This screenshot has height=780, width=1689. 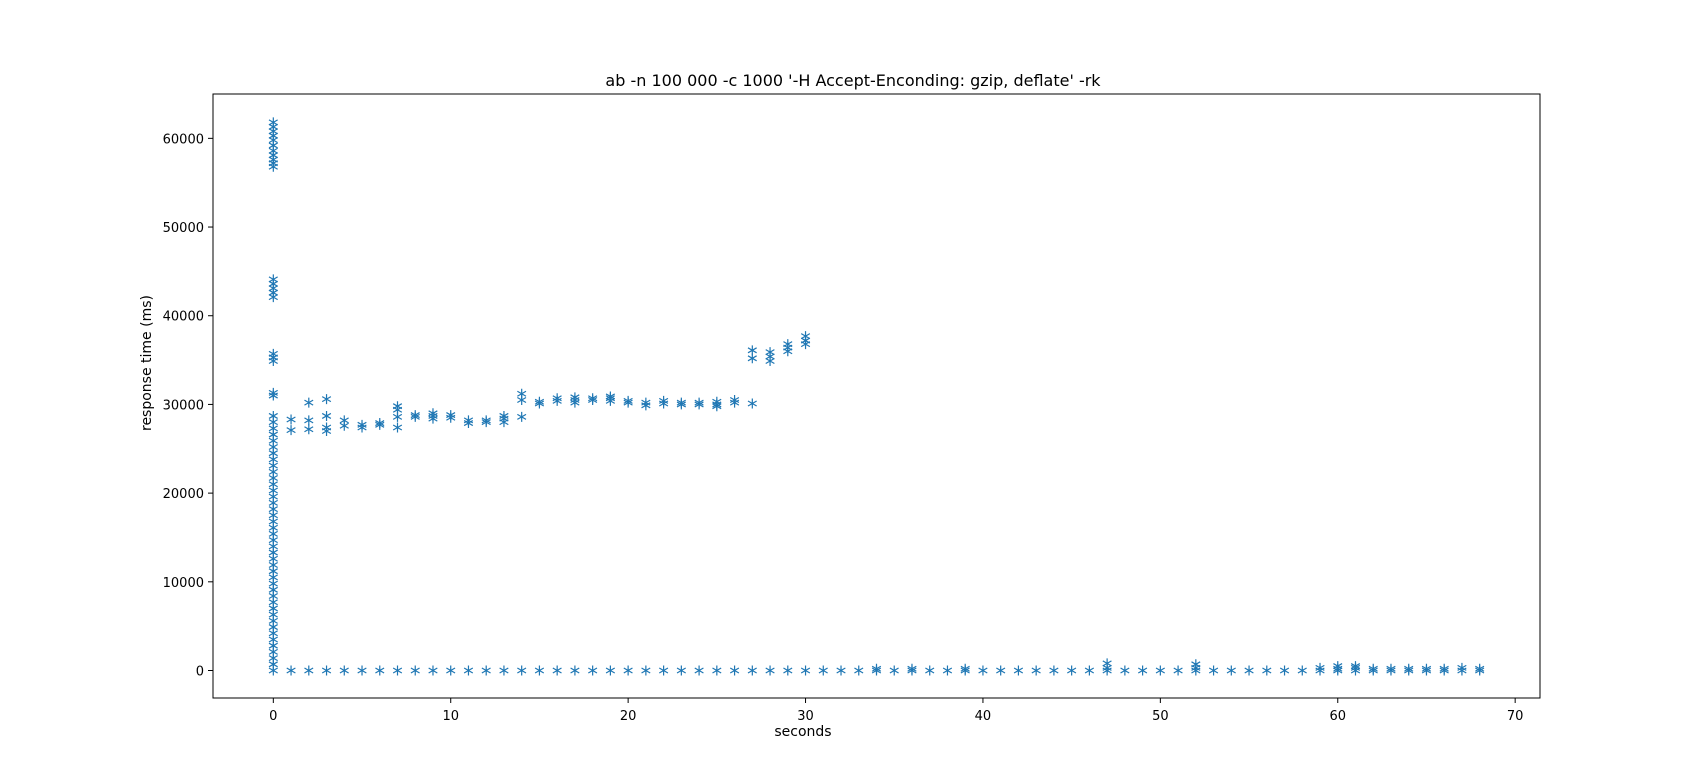 I want to click on y-axis-label: response time (ms), so click(x=147, y=363).